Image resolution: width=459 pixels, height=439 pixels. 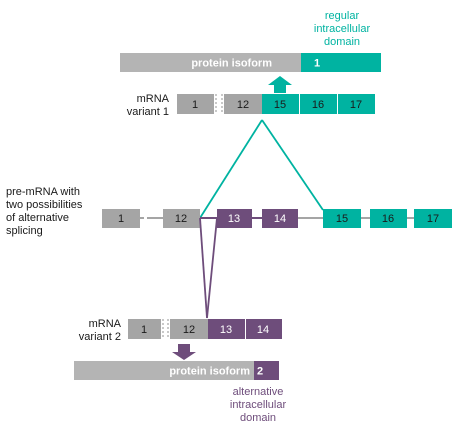 What do you see at coordinates (266, 370) in the screenshot?
I see `protein-2-purple-segment` at bounding box center [266, 370].